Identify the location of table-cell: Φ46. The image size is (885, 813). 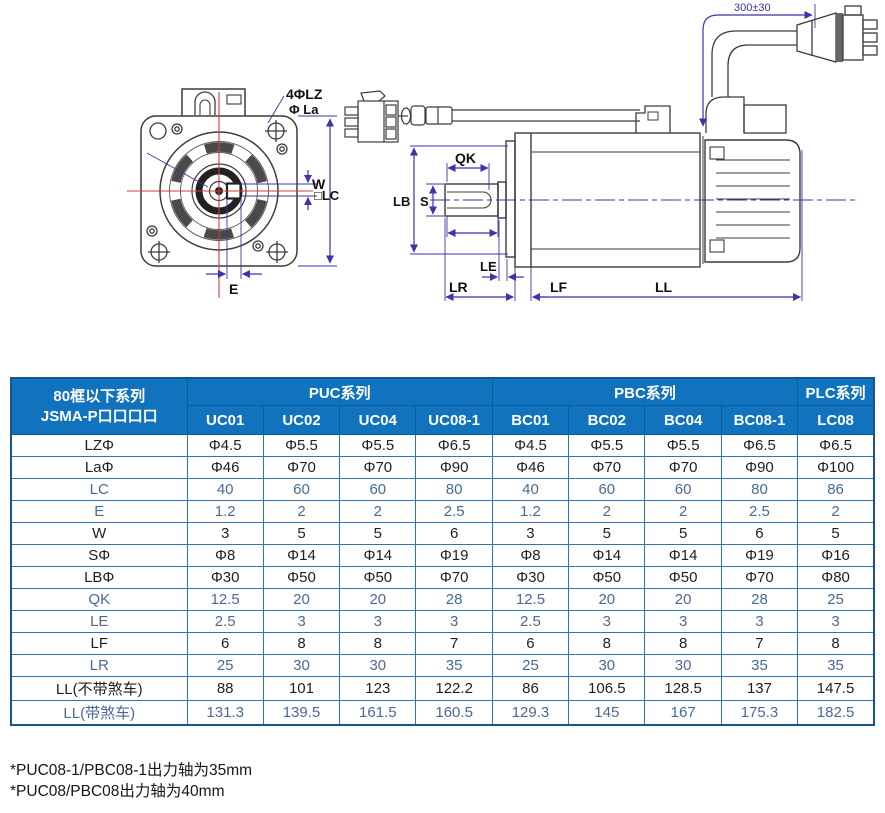
(530, 467).